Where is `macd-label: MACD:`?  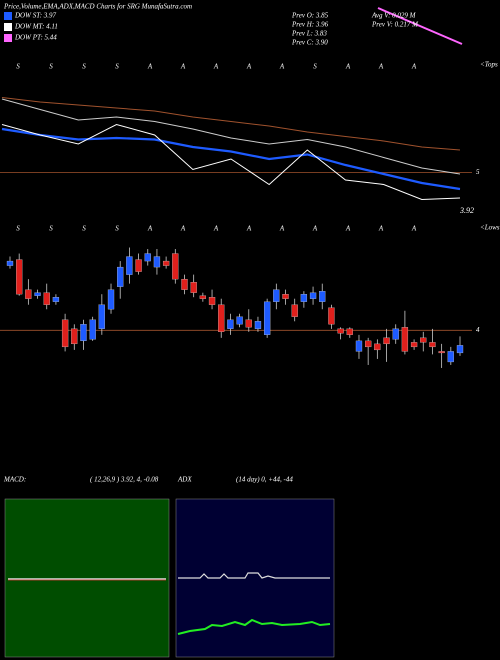
macd-label: MACD: is located at coordinates (14, 480).